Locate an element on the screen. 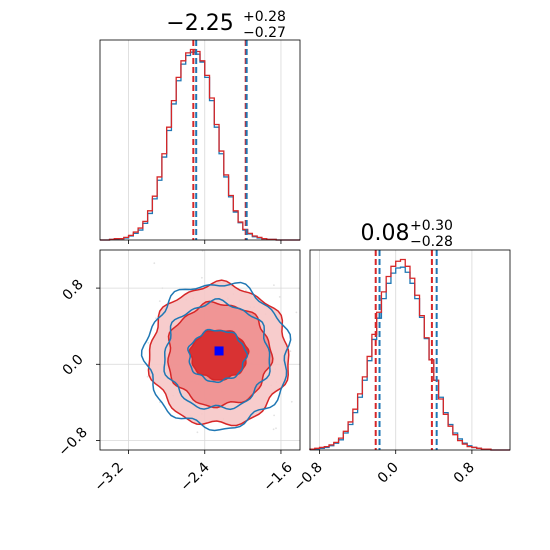 Image resolution: width=550 pixels, height=550 pixels. marginal-x-frame is located at coordinates (200, 140).